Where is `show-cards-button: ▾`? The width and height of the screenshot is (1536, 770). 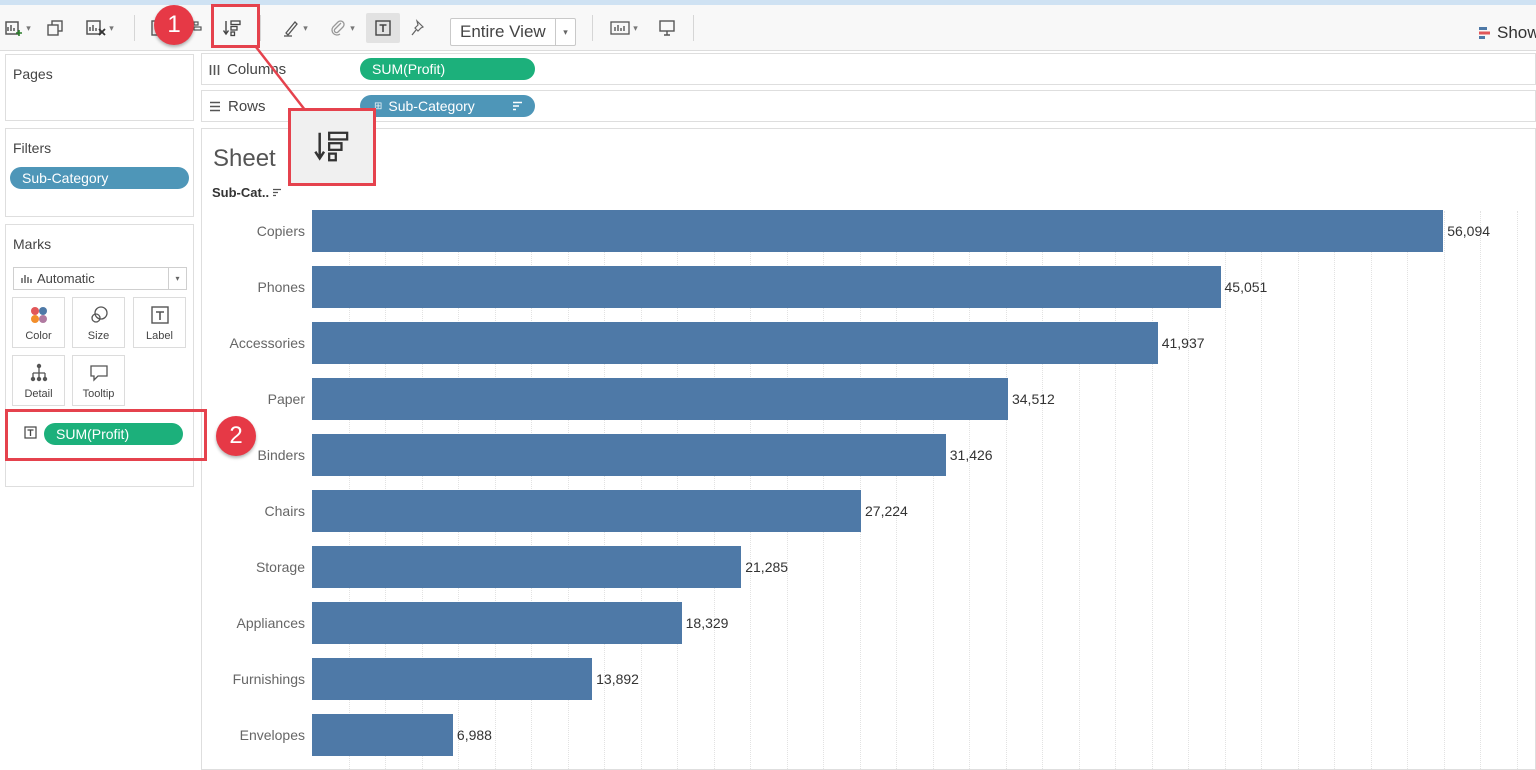 show-cards-button: ▾ is located at coordinates (624, 28).